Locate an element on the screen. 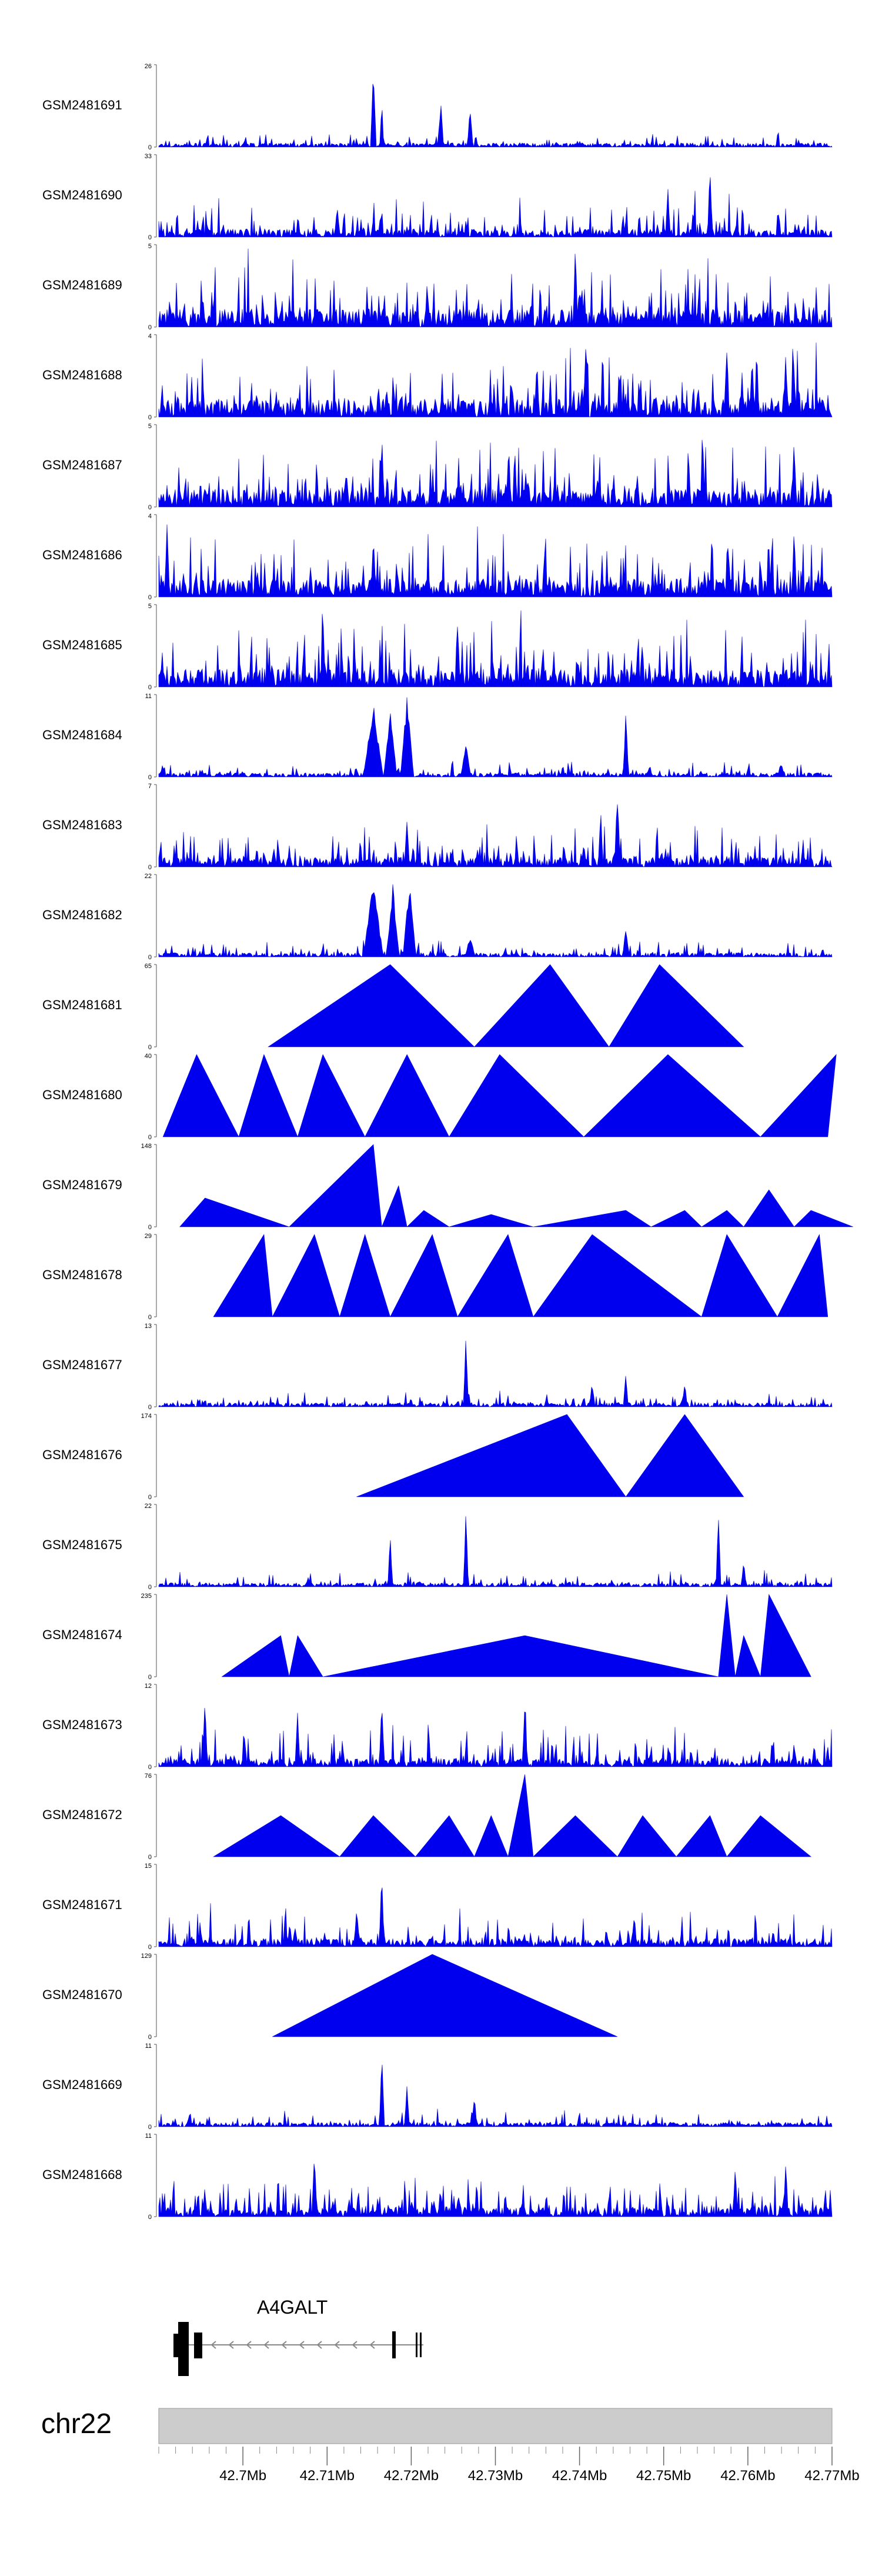  track-GSM2481675: GSM2481675 22 0 is located at coordinates (437, 1547).